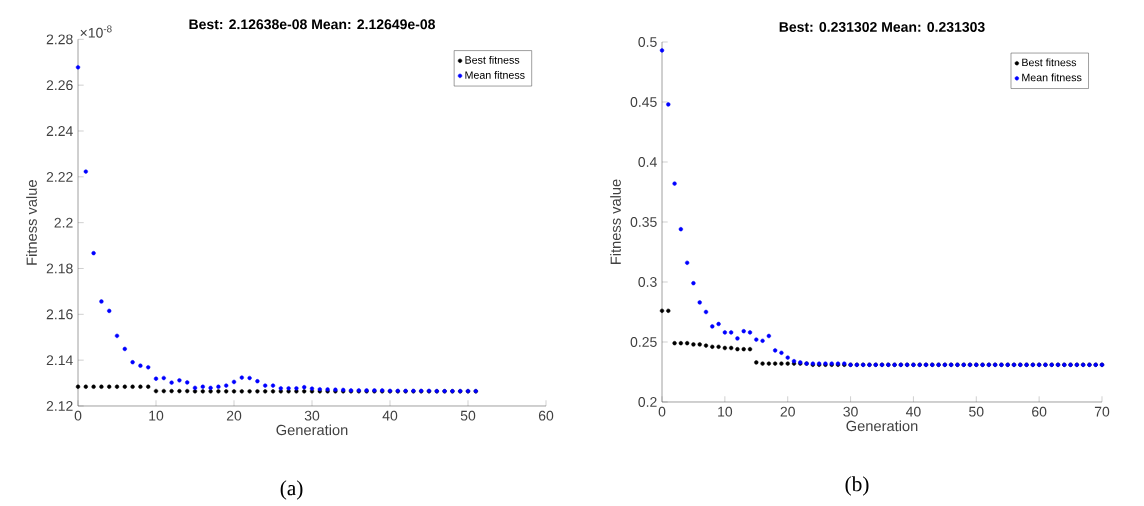  Describe the element at coordinates (1102, 411) in the screenshot. I see `x-tick-label: 70` at that location.